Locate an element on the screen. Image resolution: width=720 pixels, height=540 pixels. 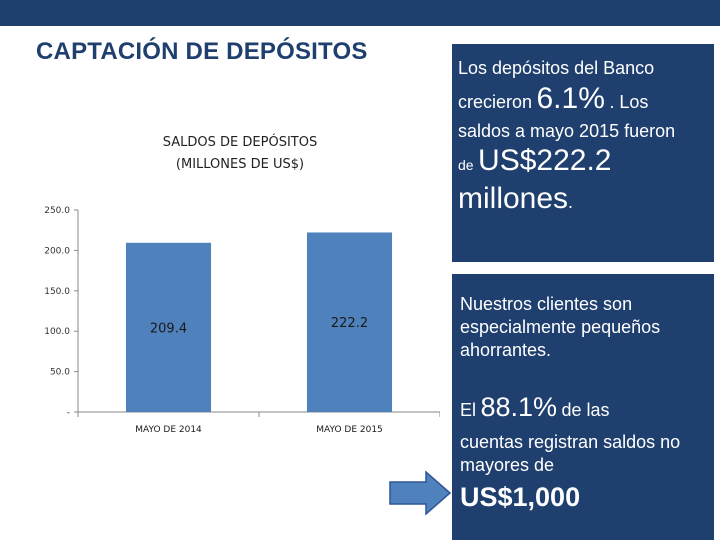
bar-value-label: 209.4 is located at coordinates (168, 328).